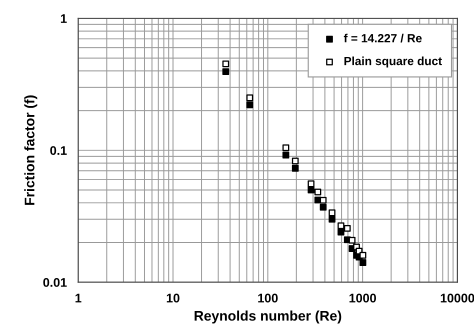 Image resolution: width=474 pixels, height=334 pixels. I want to click on x-tick-label: 1000, so click(362, 298).